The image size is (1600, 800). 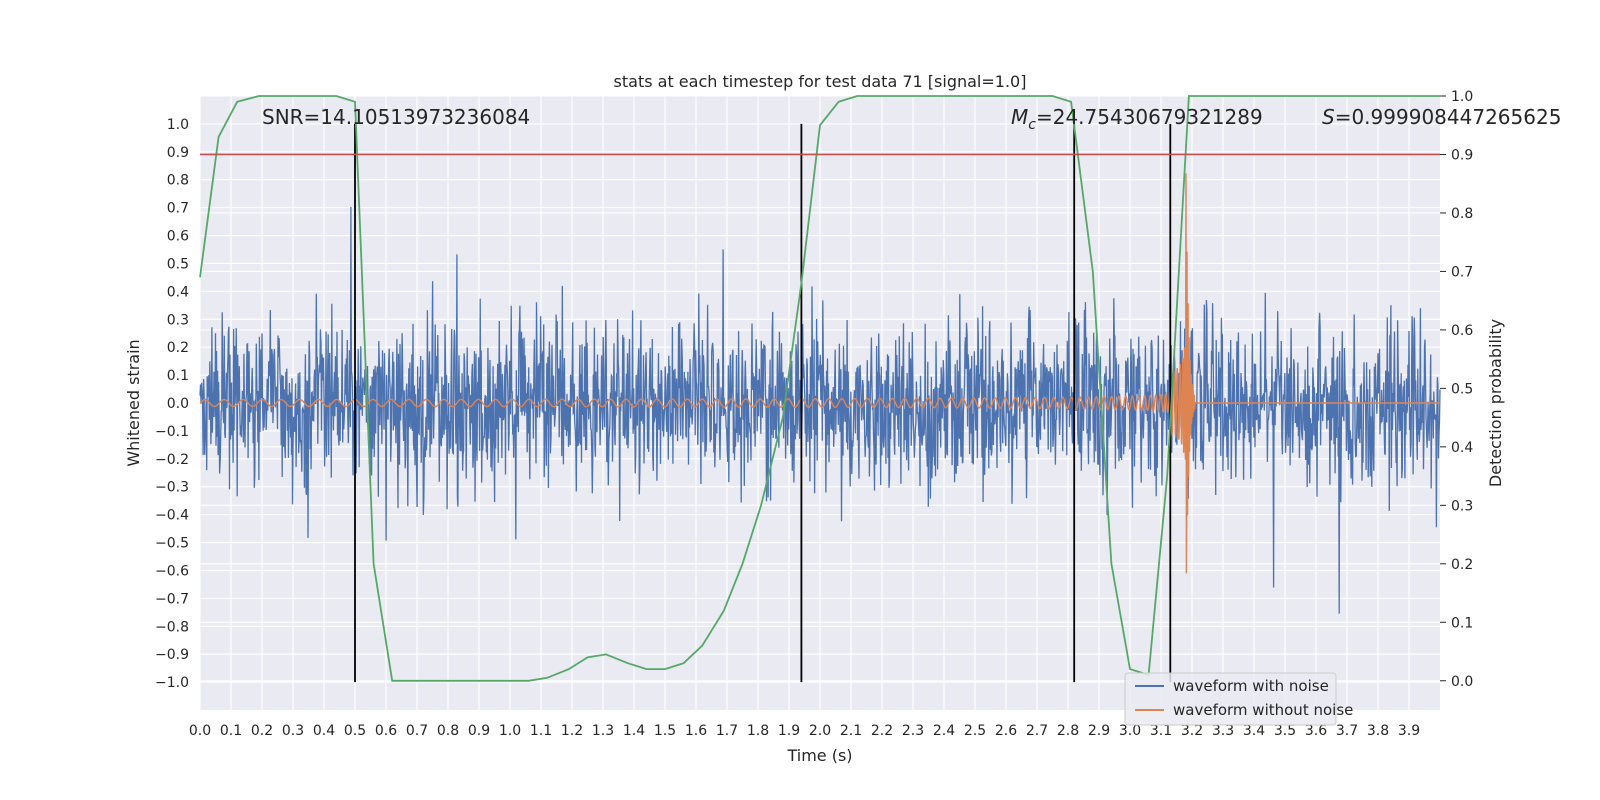 I want to click on x-tick-label: 0.5, so click(x=355, y=731).